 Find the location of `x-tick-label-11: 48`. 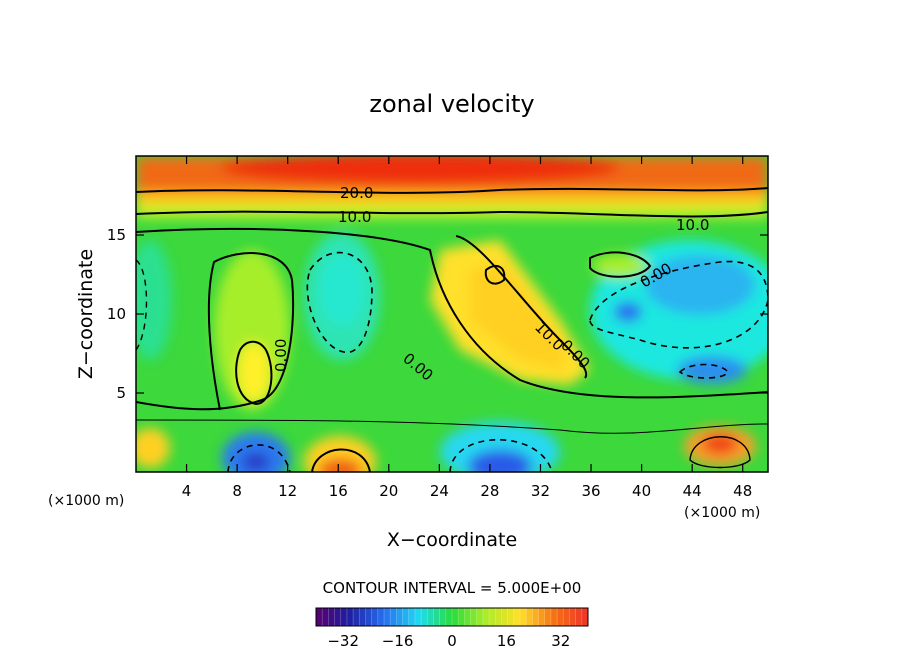

x-tick-label-11: 48 is located at coordinates (742, 491).